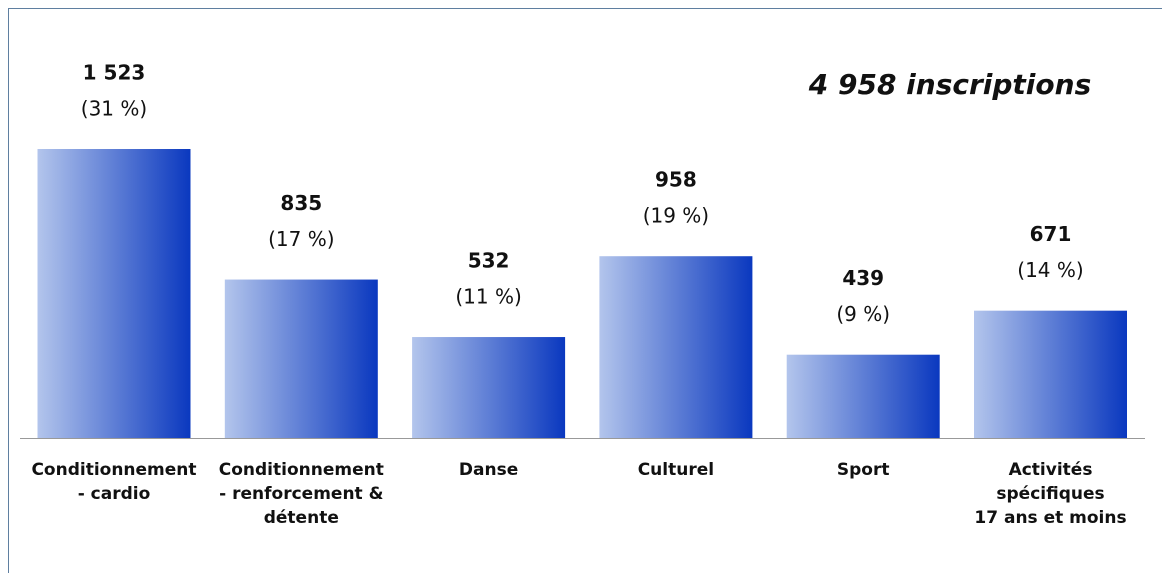 The image size is (1162, 573). What do you see at coordinates (488, 470) in the screenshot?
I see `x-tick-label: Danse` at bounding box center [488, 470].